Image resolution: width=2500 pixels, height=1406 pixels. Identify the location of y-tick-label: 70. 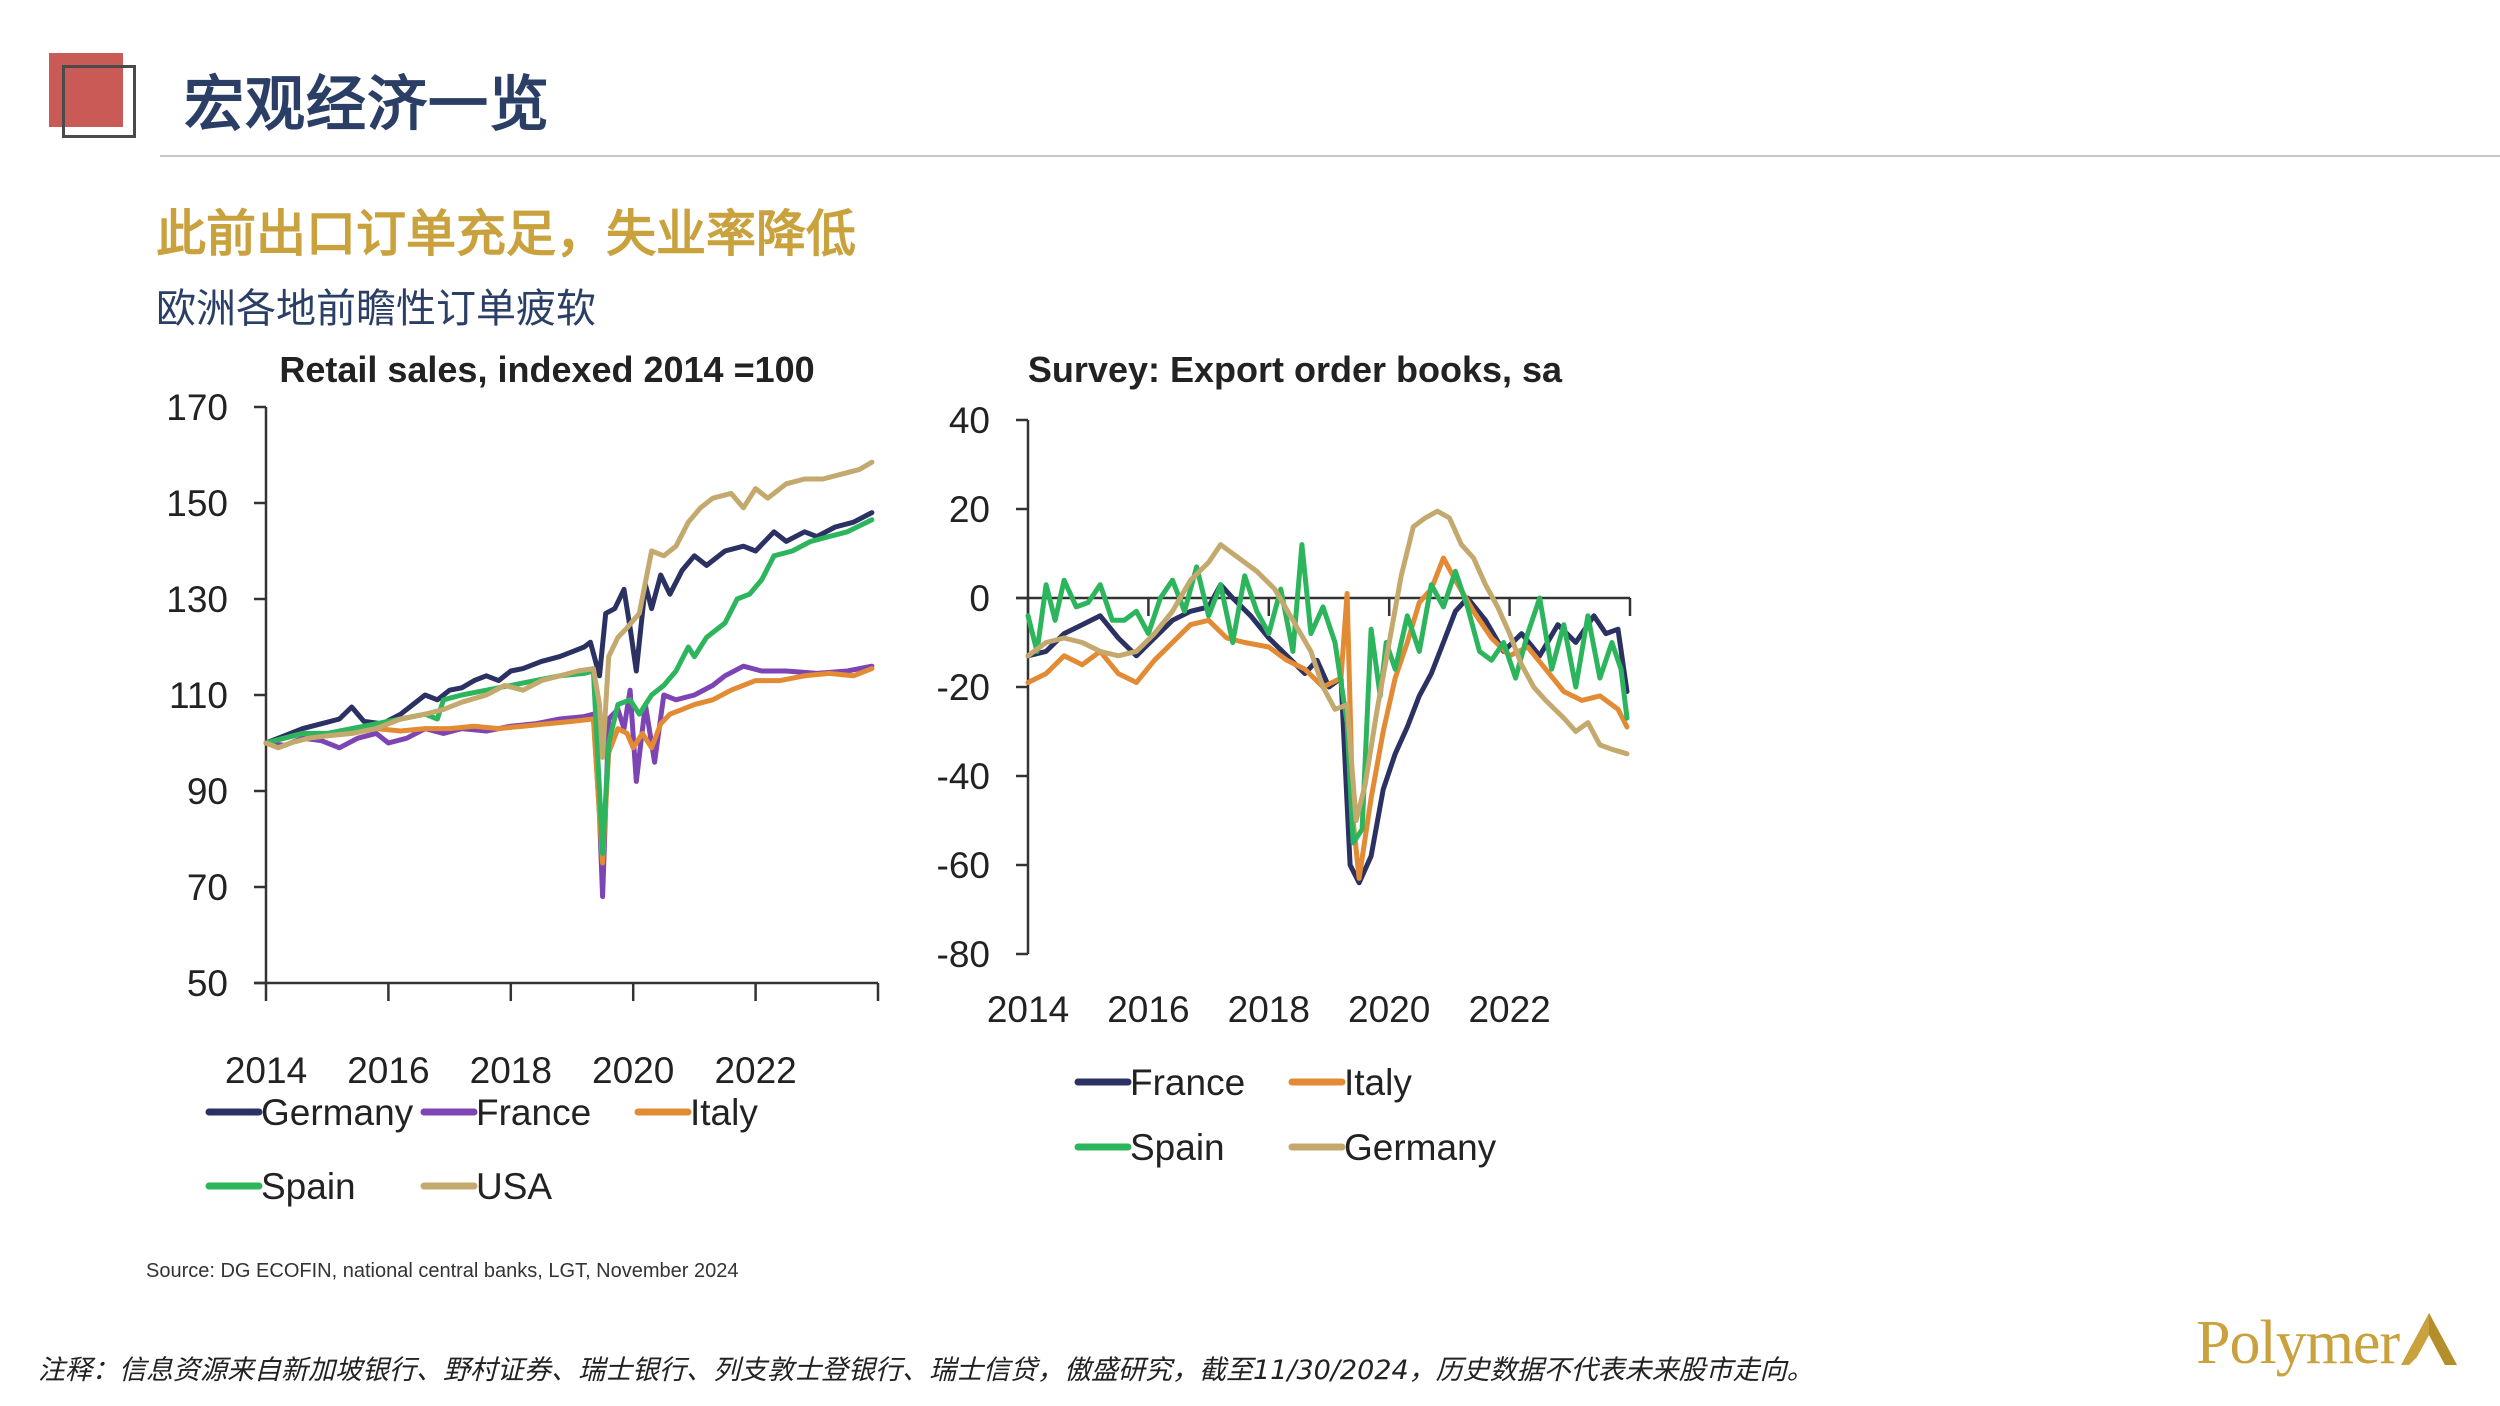
(207, 887).